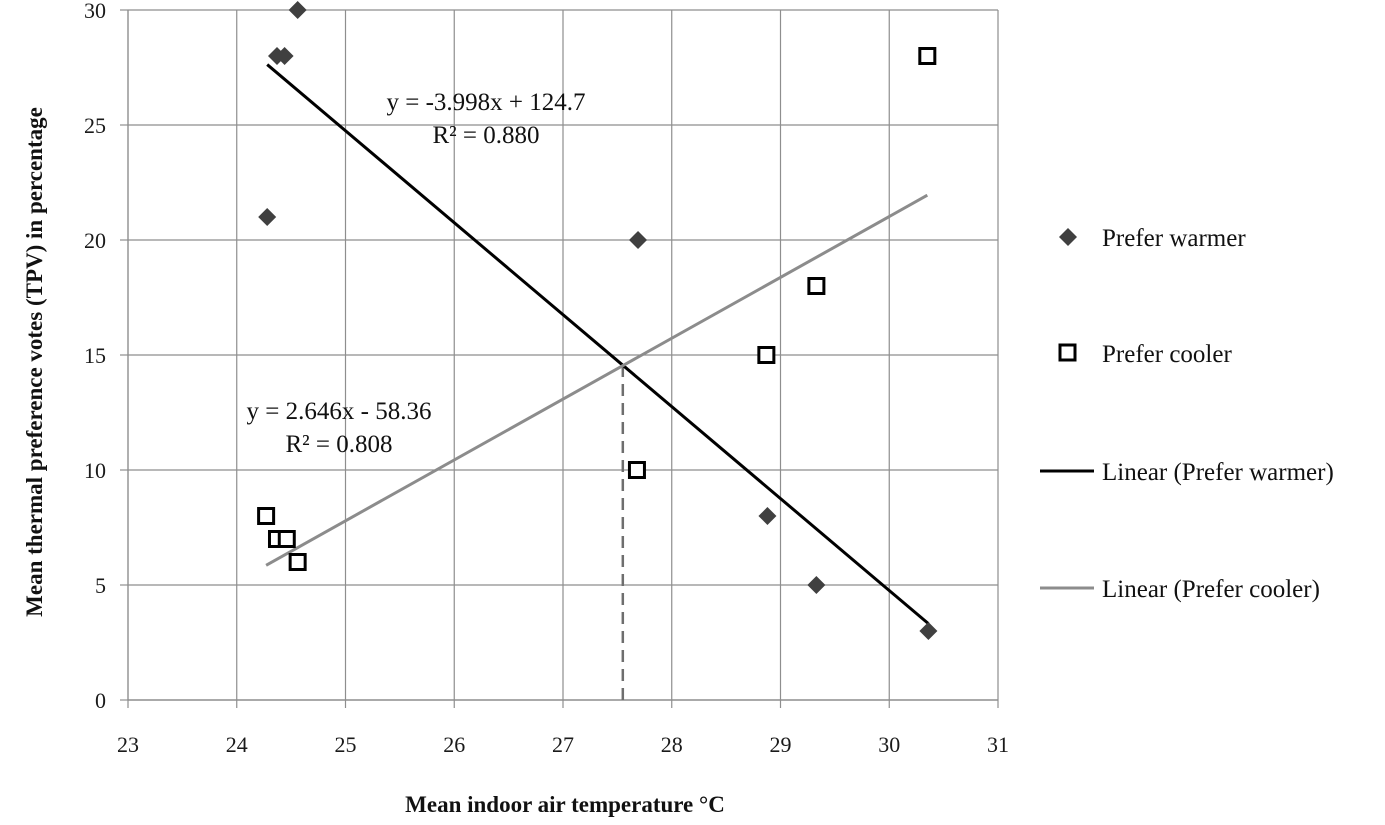 The width and height of the screenshot is (1385, 825). What do you see at coordinates (454, 744) in the screenshot?
I see `x-tick-label: 26` at bounding box center [454, 744].